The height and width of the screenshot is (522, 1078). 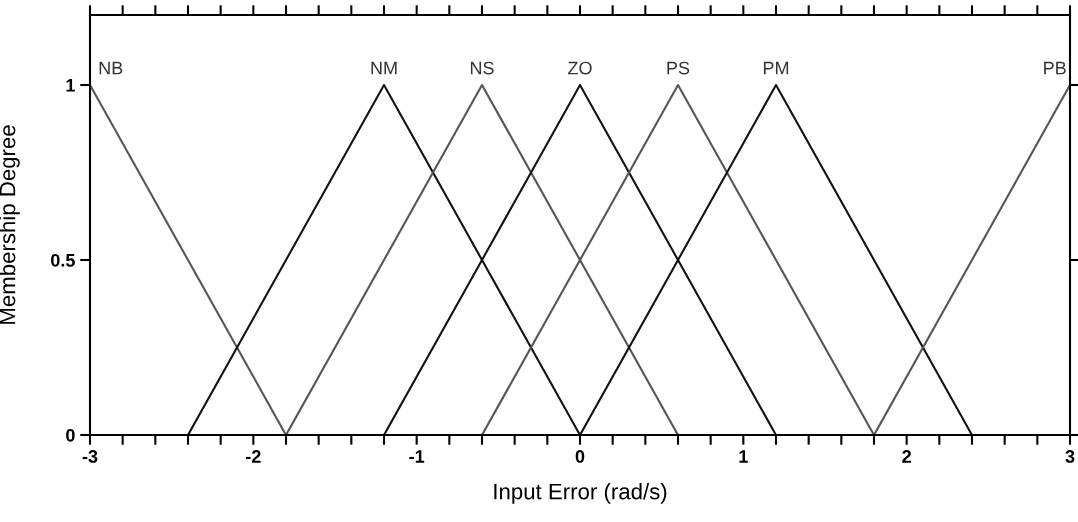 What do you see at coordinates (10, 224) in the screenshot?
I see `y-axis-title: Membership Degree` at bounding box center [10, 224].